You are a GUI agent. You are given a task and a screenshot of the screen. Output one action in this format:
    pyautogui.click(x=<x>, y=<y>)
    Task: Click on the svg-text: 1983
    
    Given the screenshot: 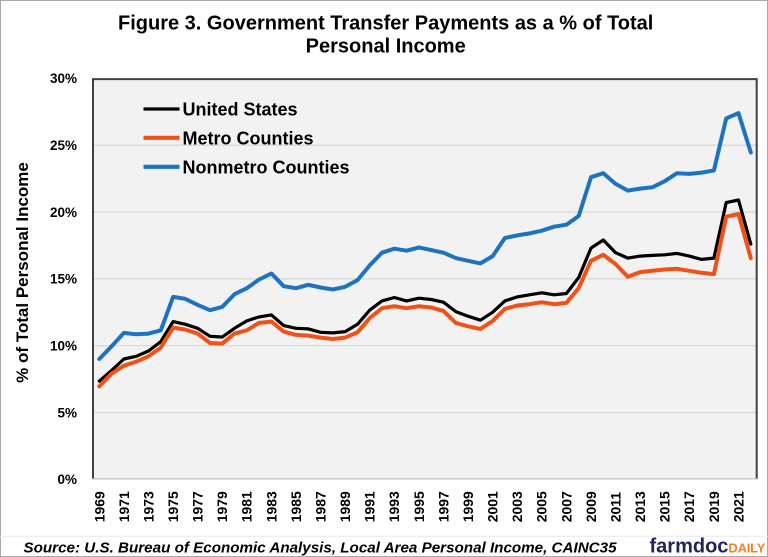 What is the action you would take?
    pyautogui.click(x=271, y=506)
    